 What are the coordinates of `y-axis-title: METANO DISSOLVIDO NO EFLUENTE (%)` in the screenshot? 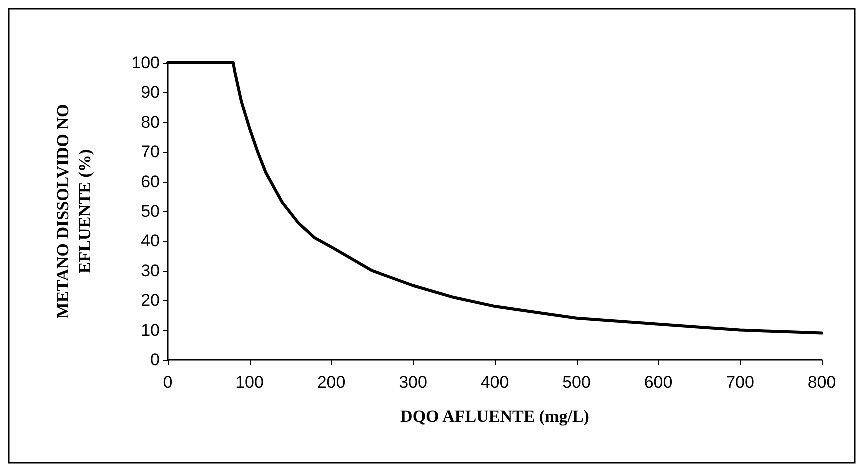 It's located at (74, 211).